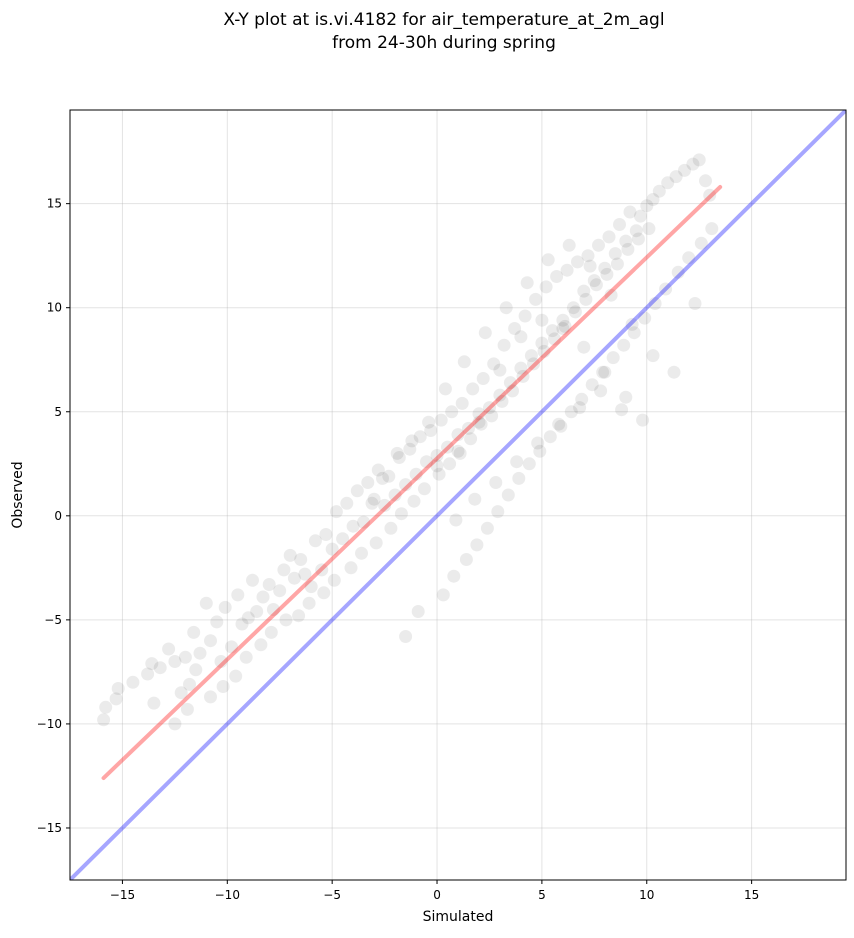  I want to click on x-axis-label: Simulated, so click(458, 917).